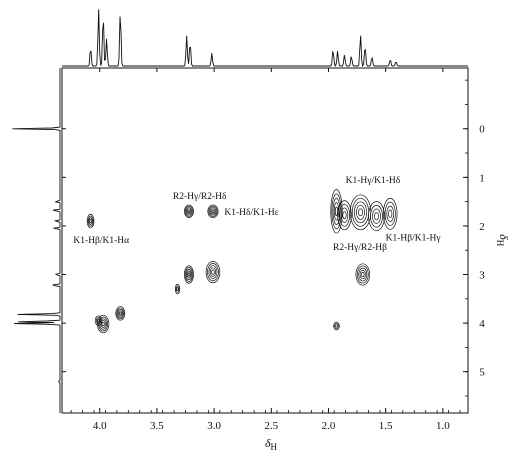 The width and height of the screenshot is (516, 459). I want to click on y-tick-label: 5, so click(482, 373).